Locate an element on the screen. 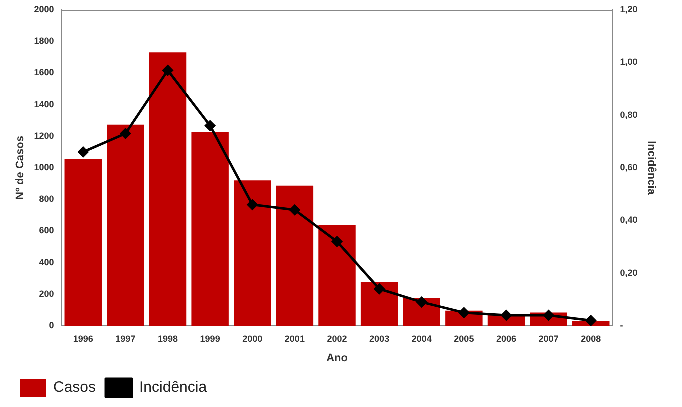 Image resolution: width=682 pixels, height=407 pixels. x-tick-label: 2000 is located at coordinates (252, 339).